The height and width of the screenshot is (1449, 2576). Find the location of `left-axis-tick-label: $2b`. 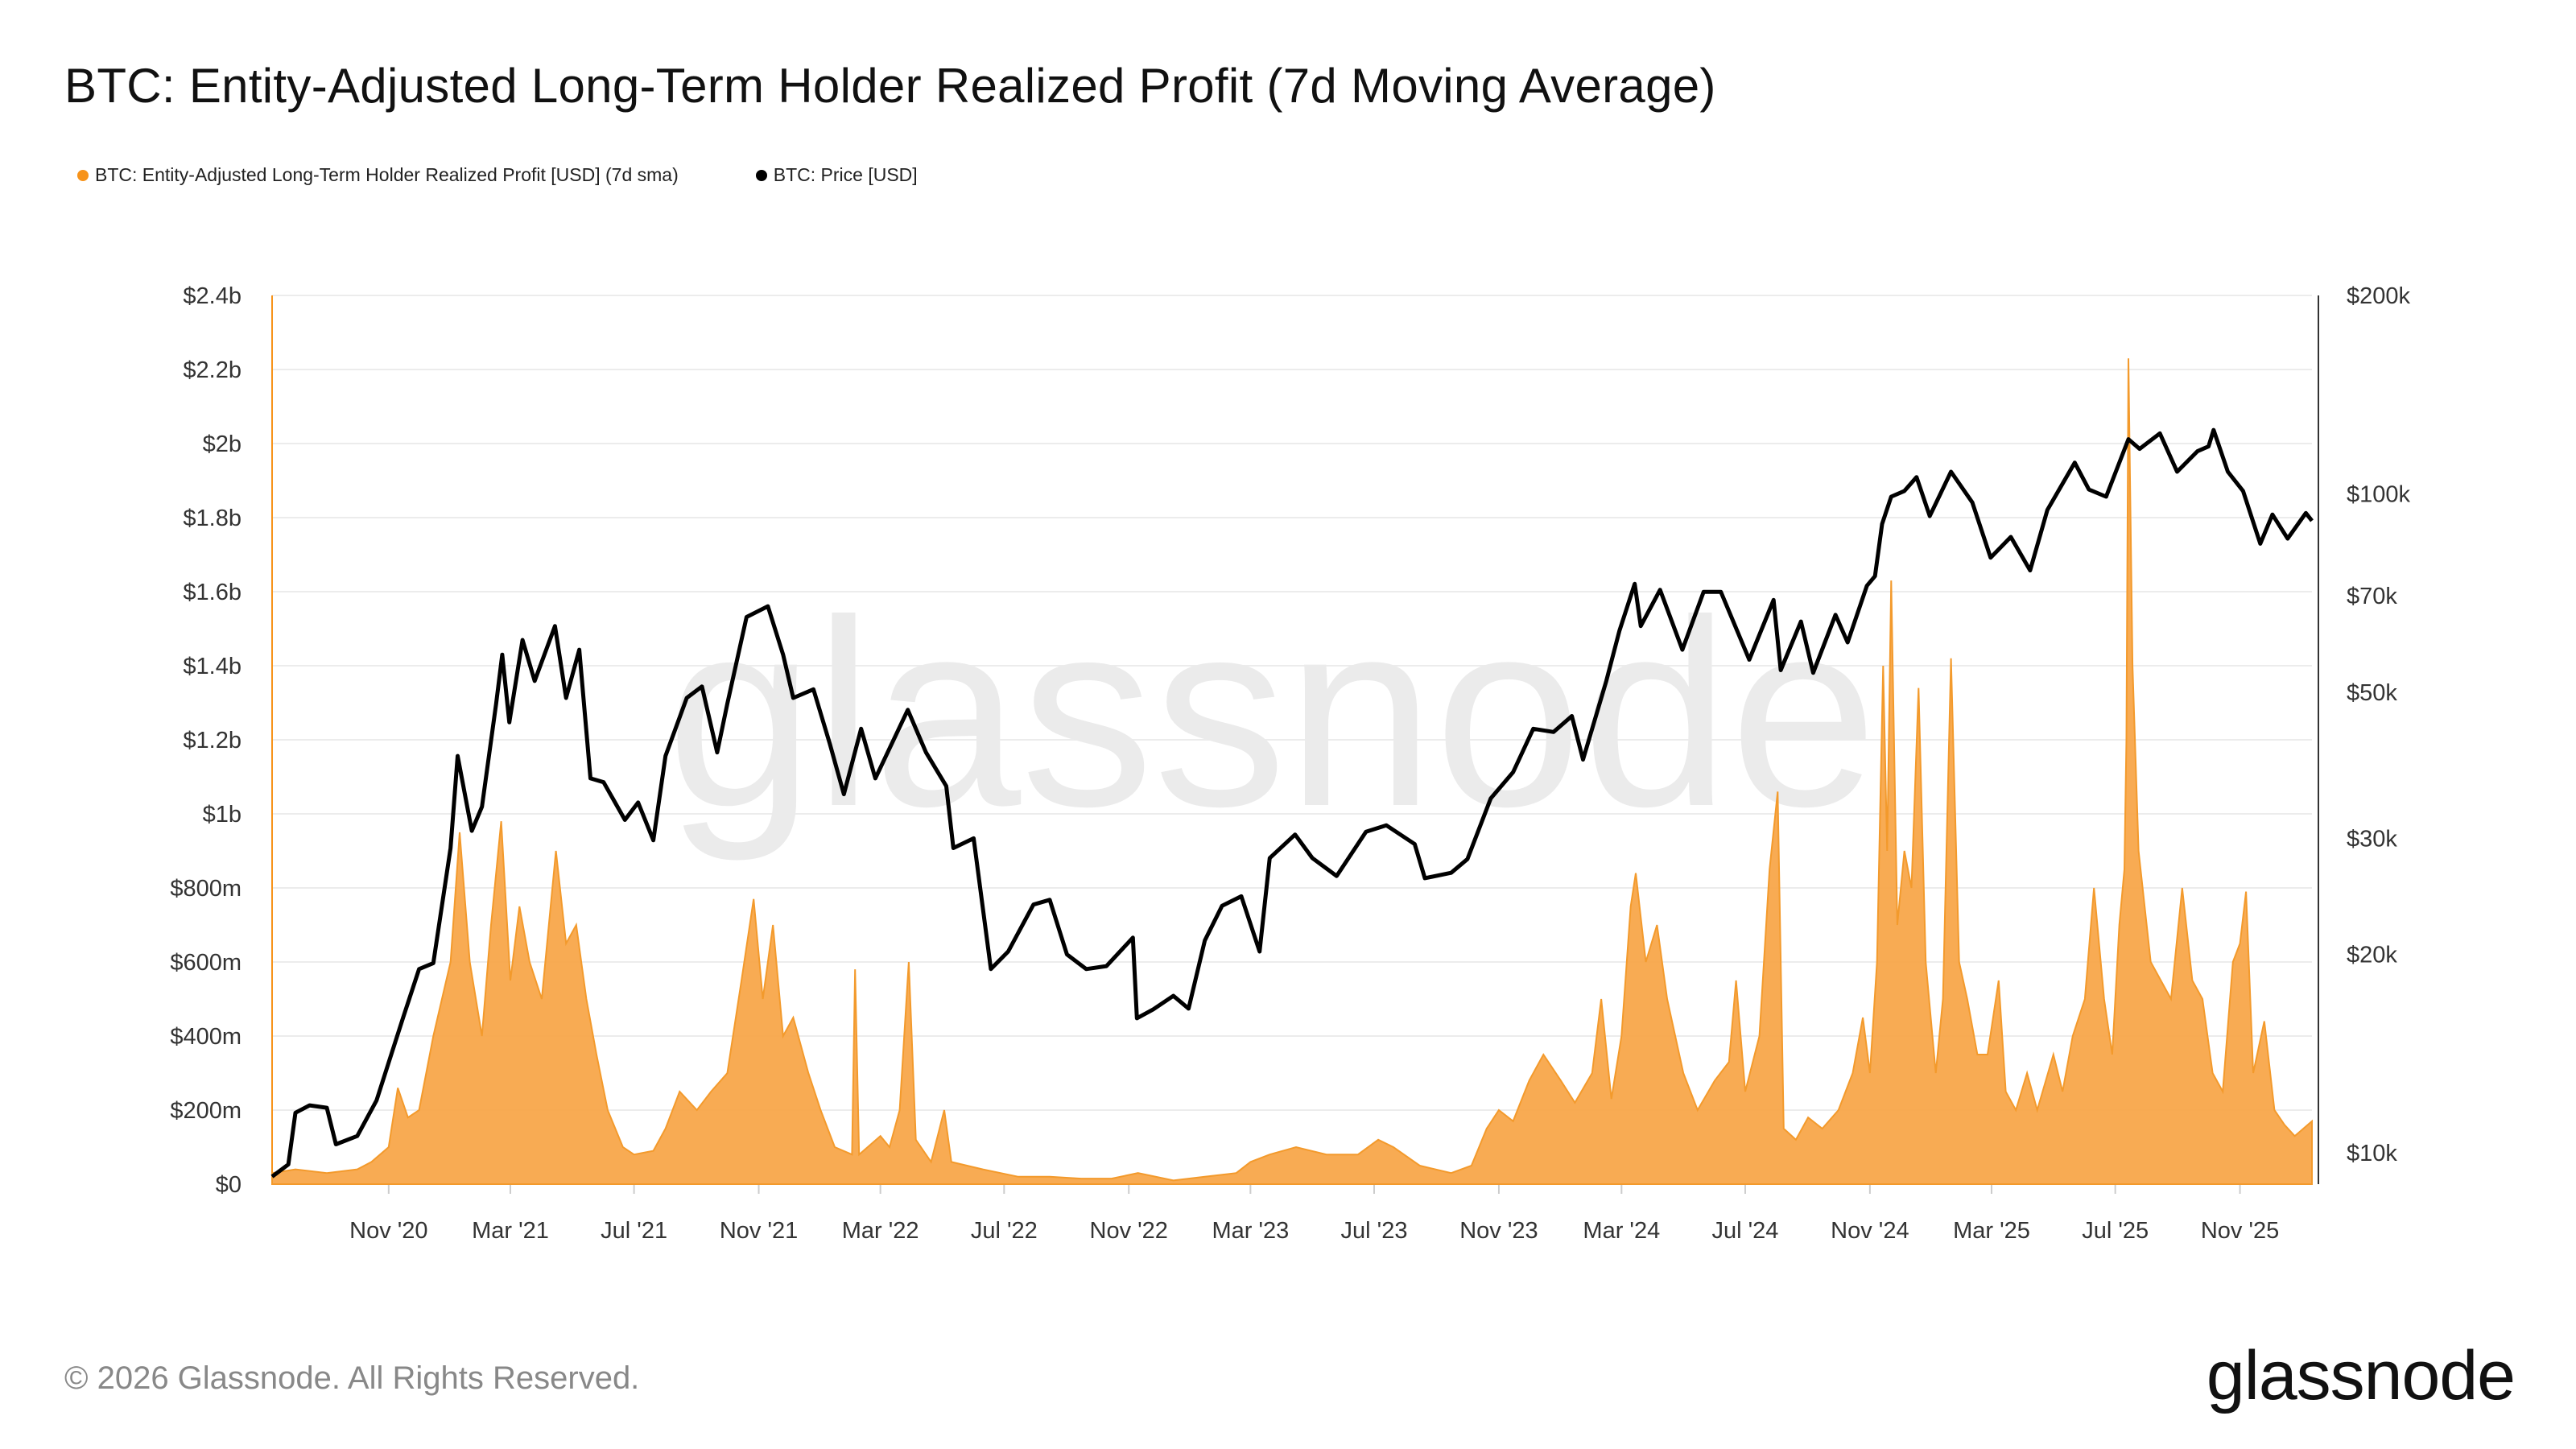

left-axis-tick-label: $2b is located at coordinates (222, 444).